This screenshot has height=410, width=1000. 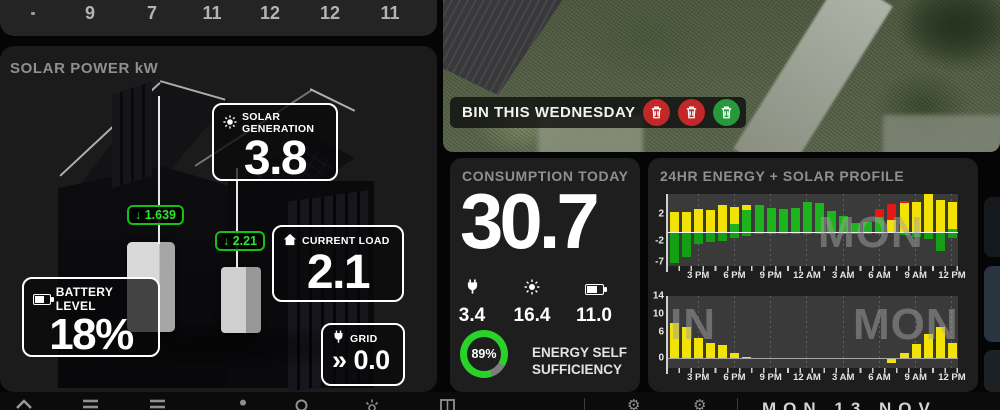 What do you see at coordinates (661, 358) in the screenshot?
I see `y-tick-label: 0` at bounding box center [661, 358].